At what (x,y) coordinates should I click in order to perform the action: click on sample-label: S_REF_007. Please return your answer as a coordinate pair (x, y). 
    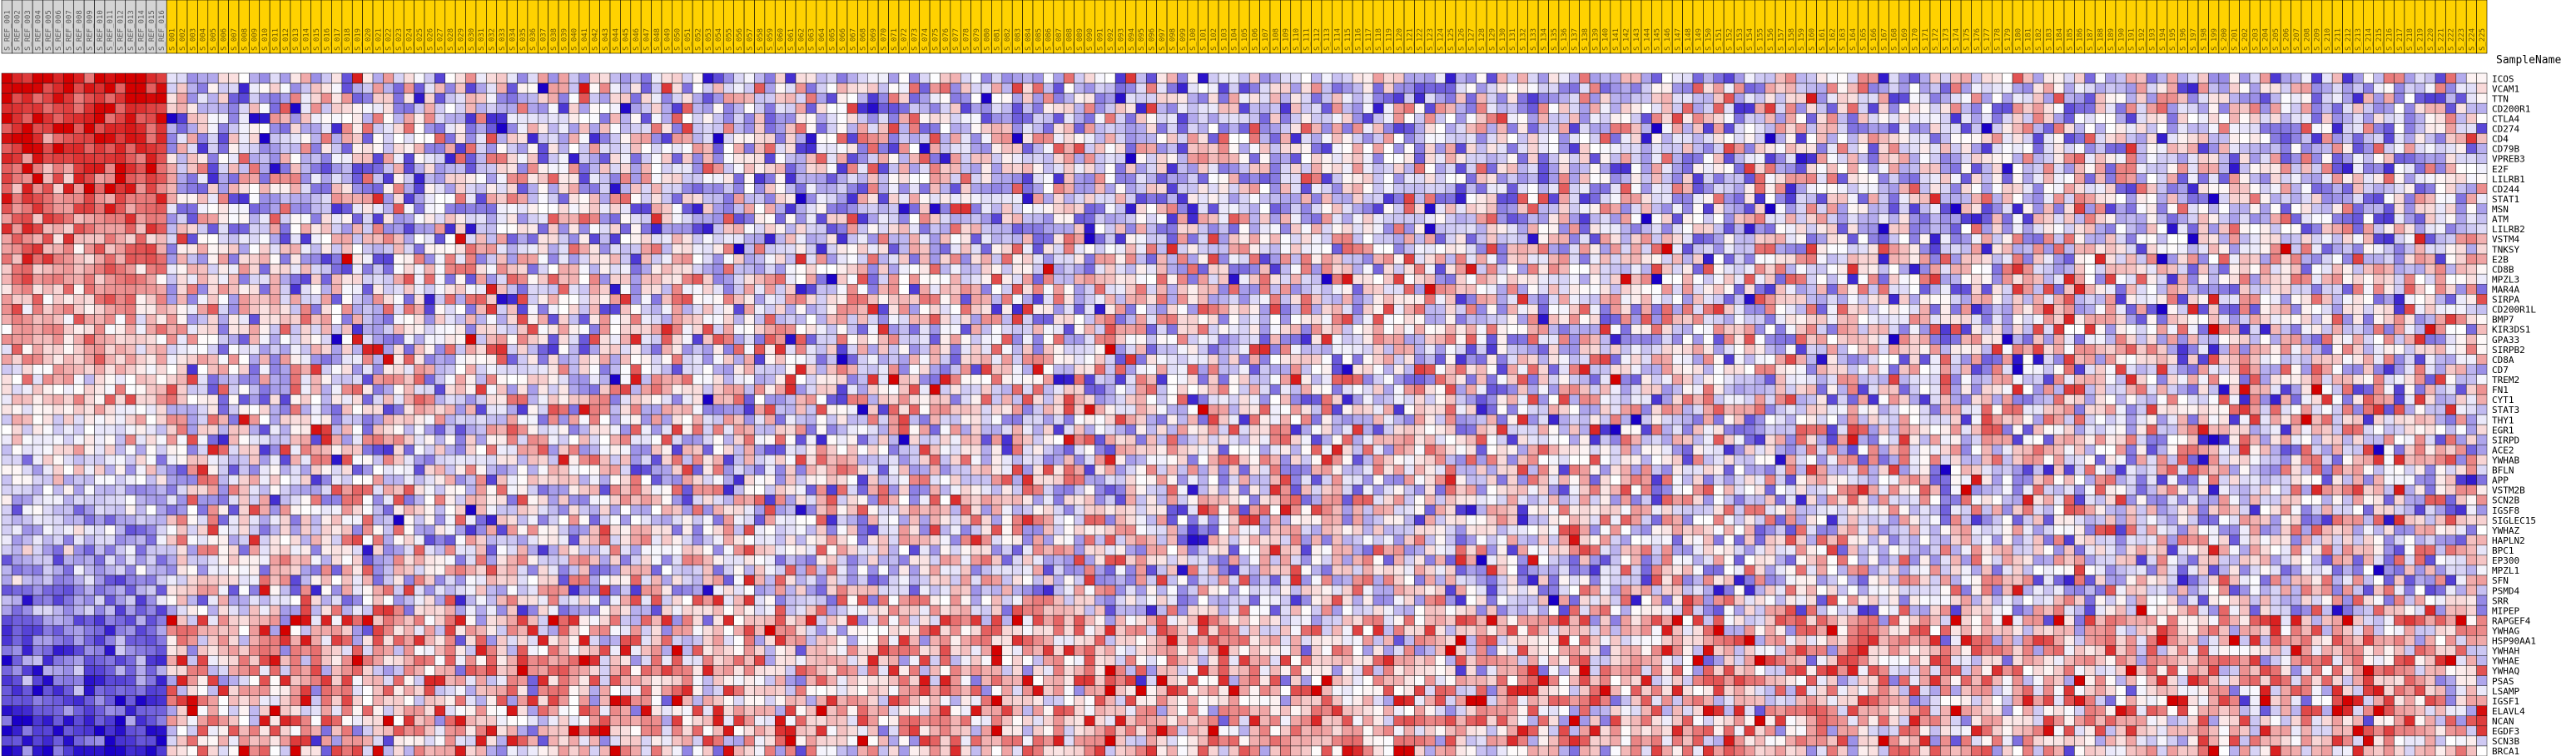
    Looking at the image, I should click on (70, 30).